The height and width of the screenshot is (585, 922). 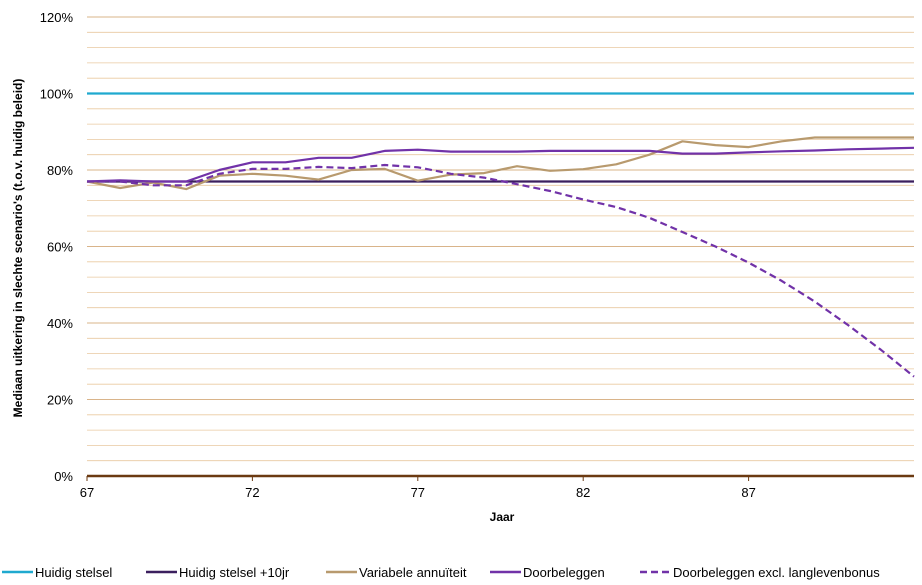 I want to click on series-line-variabele-annu-teit, so click(x=500, y=163).